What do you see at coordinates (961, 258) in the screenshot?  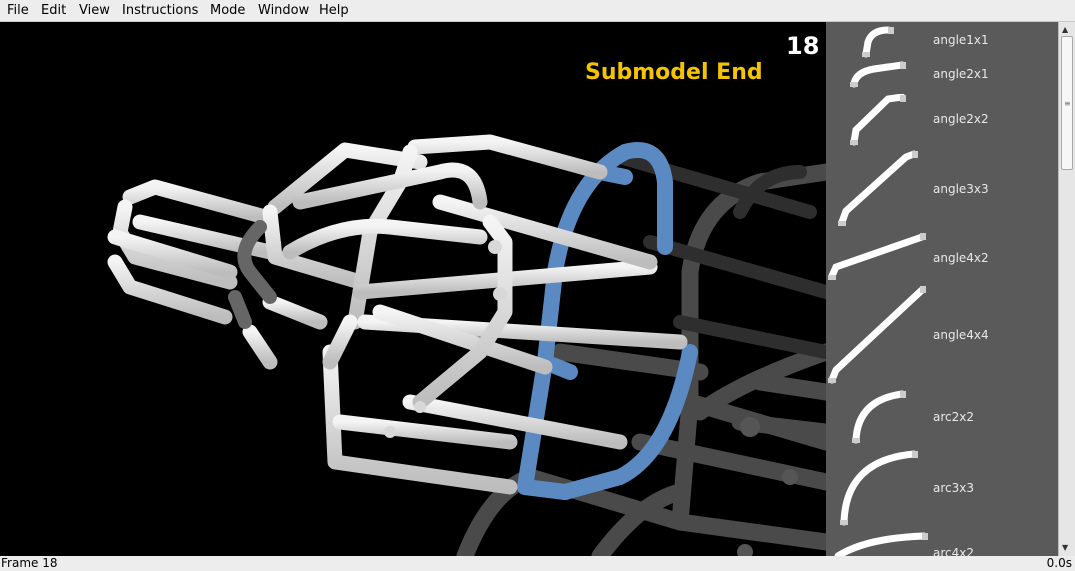 I see `part-label: angle4x2` at bounding box center [961, 258].